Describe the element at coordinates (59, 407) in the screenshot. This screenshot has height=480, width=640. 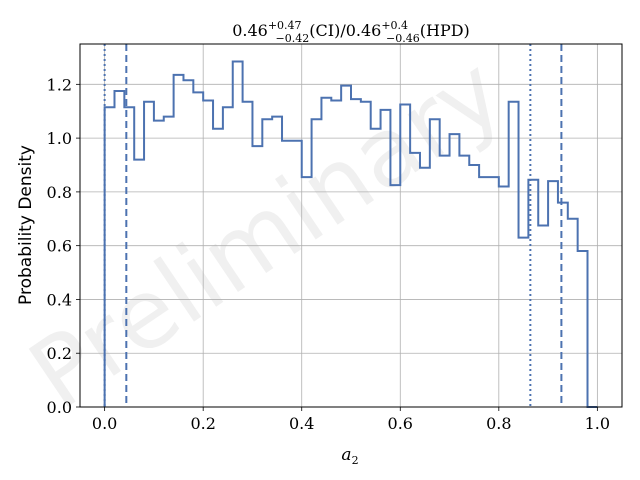
I see `y-tick-label: 0.0` at that location.